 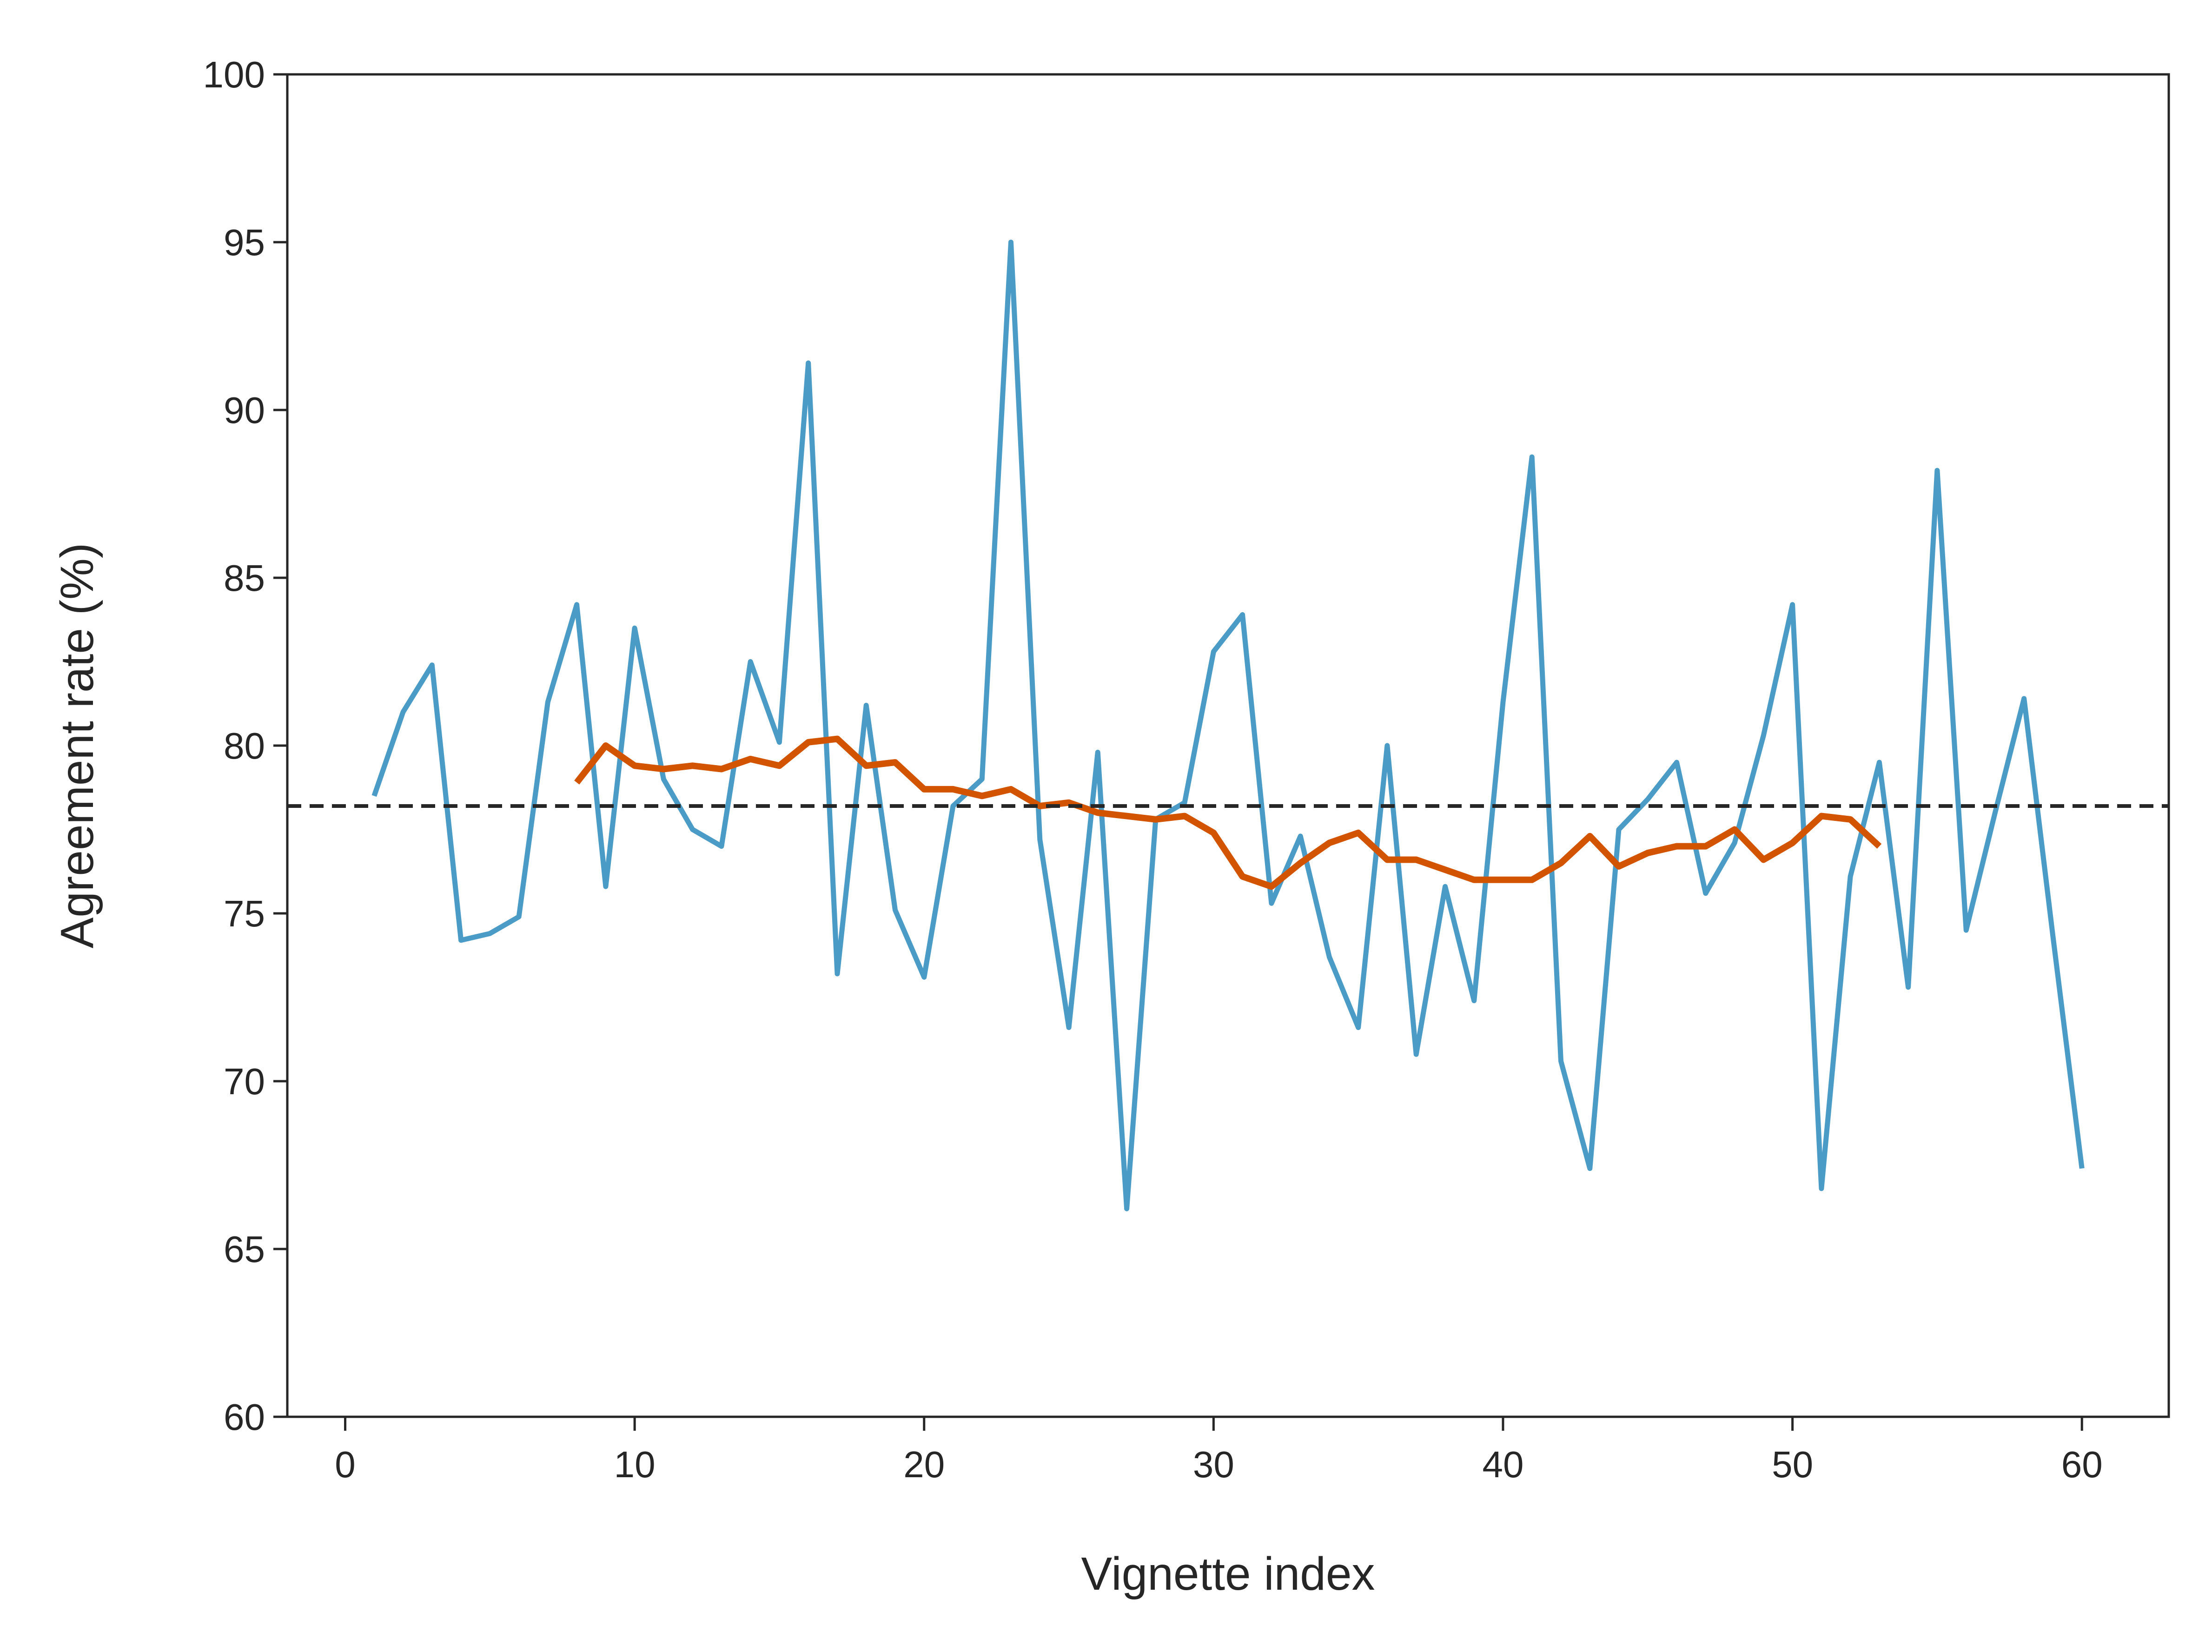 I want to click on x-tick-label: 60, so click(x=2082, y=1464).